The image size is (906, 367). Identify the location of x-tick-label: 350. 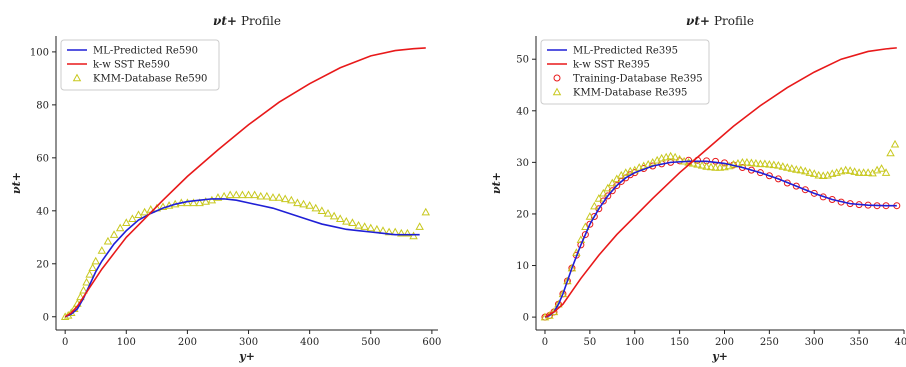
(859, 342).